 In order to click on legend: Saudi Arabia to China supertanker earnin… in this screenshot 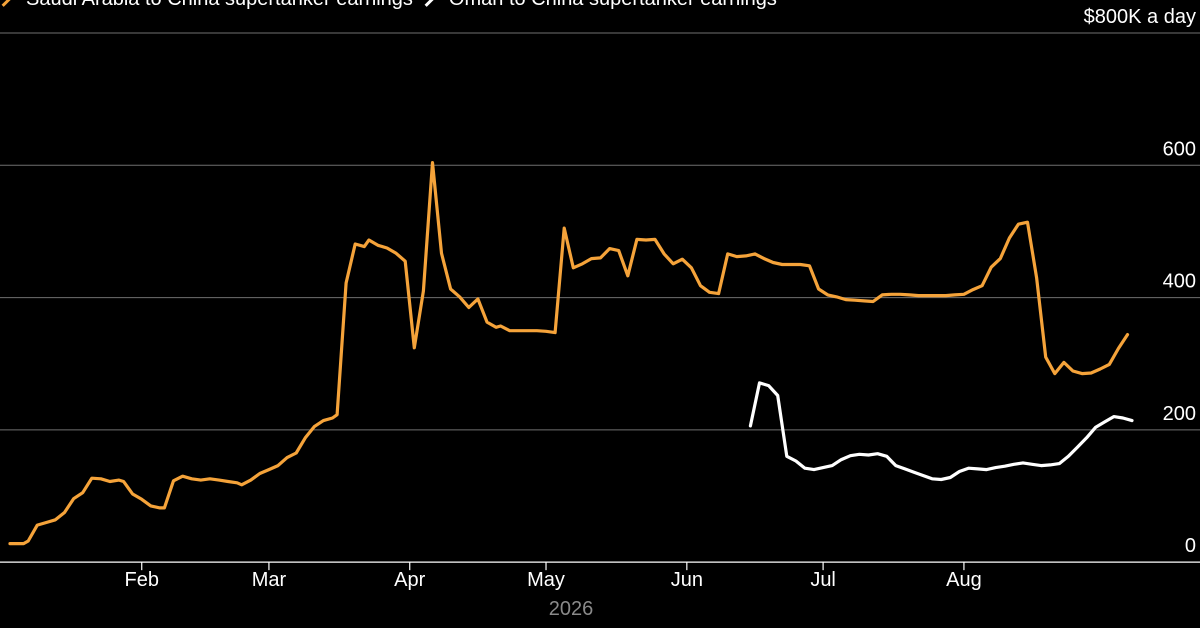, I will do `click(388, 5)`.